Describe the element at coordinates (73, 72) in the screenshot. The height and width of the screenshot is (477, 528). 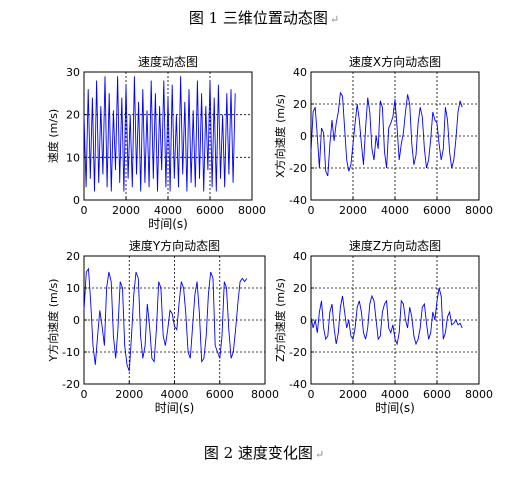
I see `y-tick-label: 30` at that location.